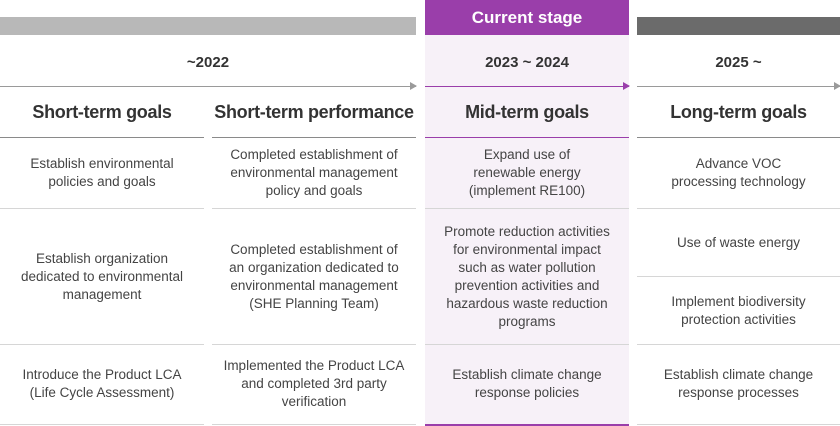  Describe the element at coordinates (738, 86) in the screenshot. I see `arrow-icon-future` at that location.